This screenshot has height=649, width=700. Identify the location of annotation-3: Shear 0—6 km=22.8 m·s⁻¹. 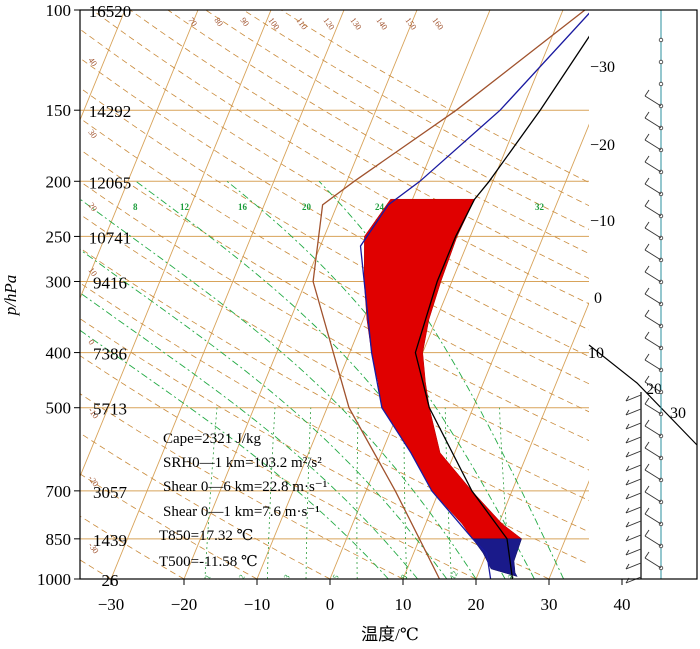
(245, 487).